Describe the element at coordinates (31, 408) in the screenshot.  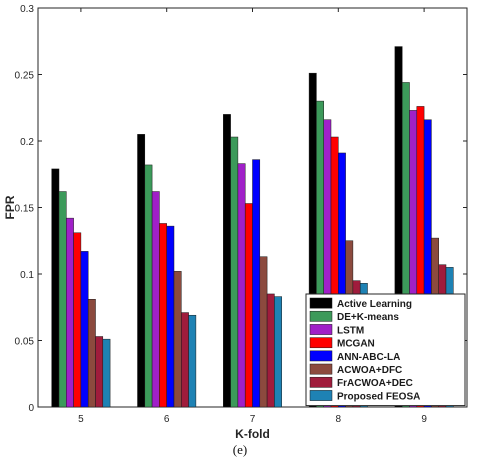
I see `y-tick-label: 0` at that location.